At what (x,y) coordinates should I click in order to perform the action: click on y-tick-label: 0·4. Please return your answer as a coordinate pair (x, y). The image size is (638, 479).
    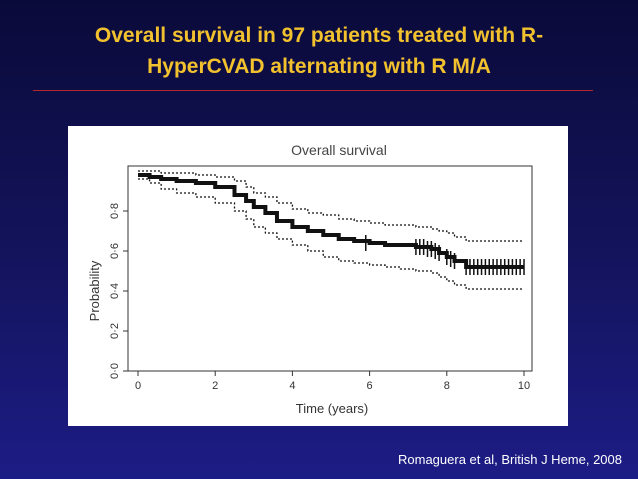
    Looking at the image, I should click on (115, 291).